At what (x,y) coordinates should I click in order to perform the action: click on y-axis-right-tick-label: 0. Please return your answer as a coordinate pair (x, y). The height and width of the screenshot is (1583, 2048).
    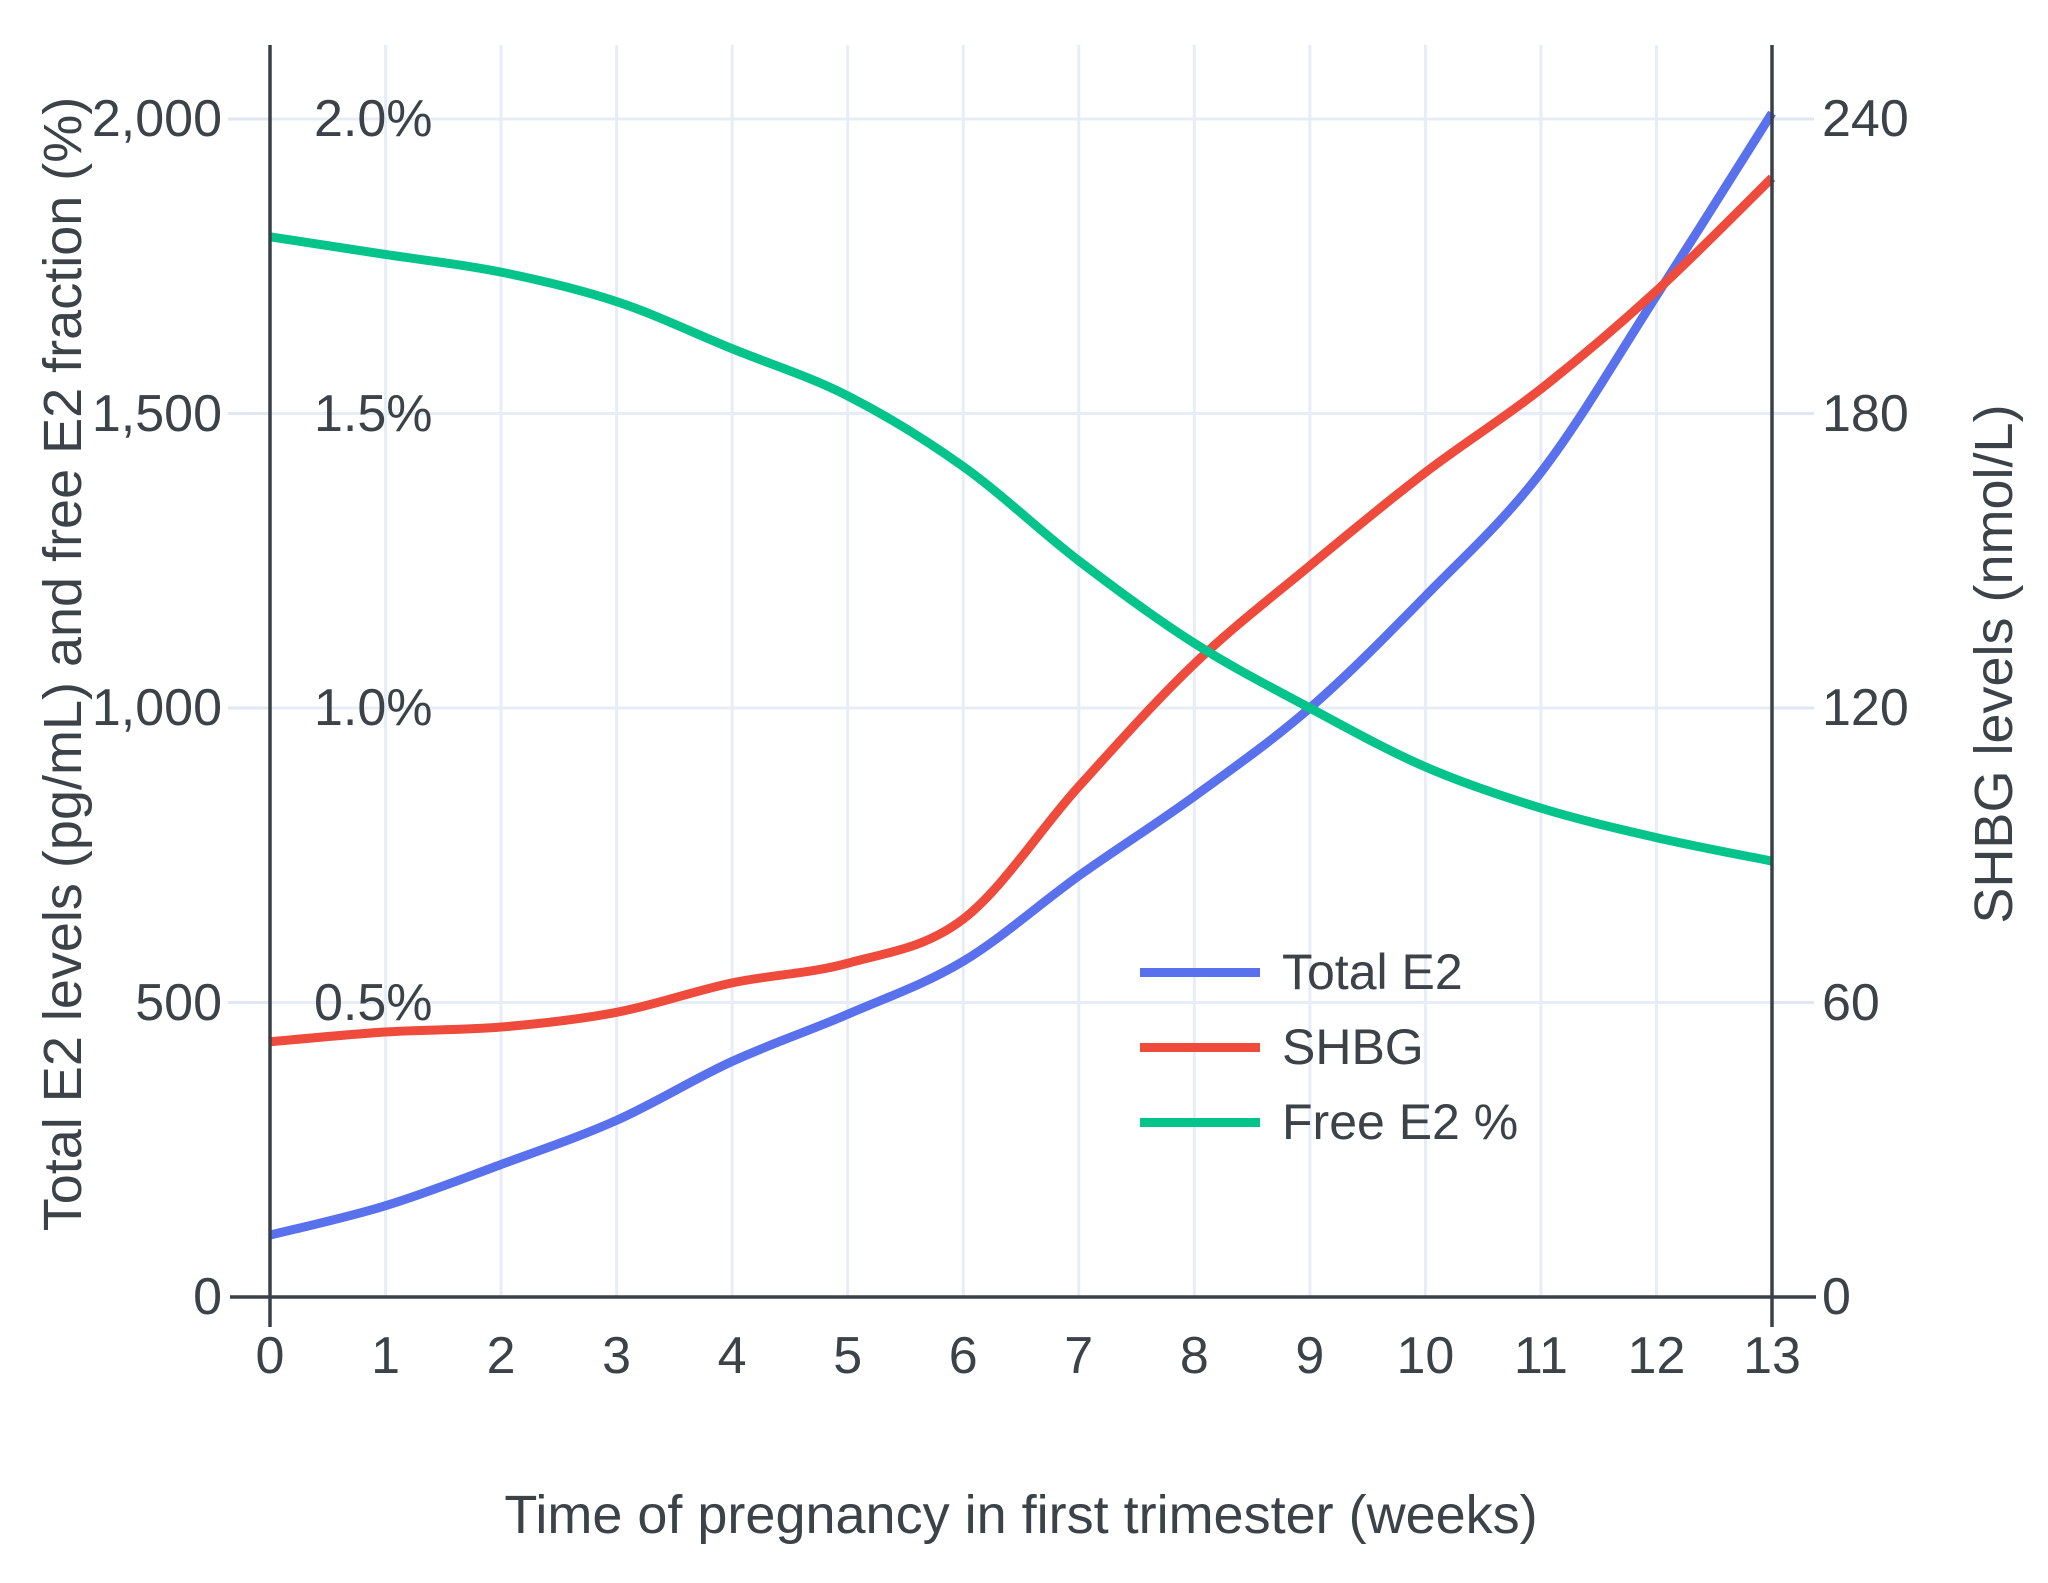
    Looking at the image, I should click on (1836, 1297).